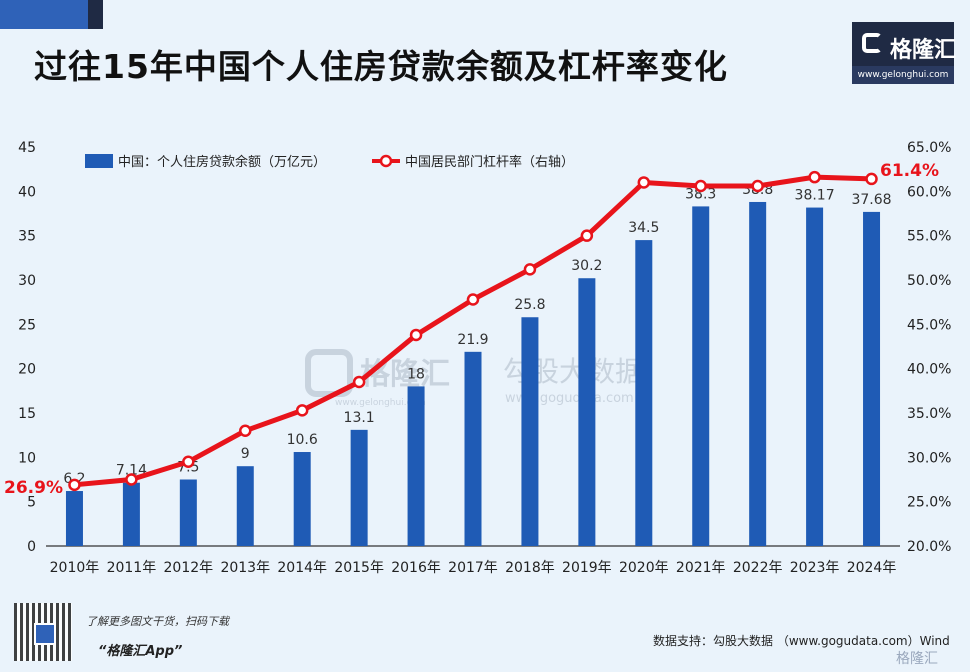 The image size is (970, 672). What do you see at coordinates (99, 161) in the screenshot?
I see `legend-bar-swatch` at bounding box center [99, 161].